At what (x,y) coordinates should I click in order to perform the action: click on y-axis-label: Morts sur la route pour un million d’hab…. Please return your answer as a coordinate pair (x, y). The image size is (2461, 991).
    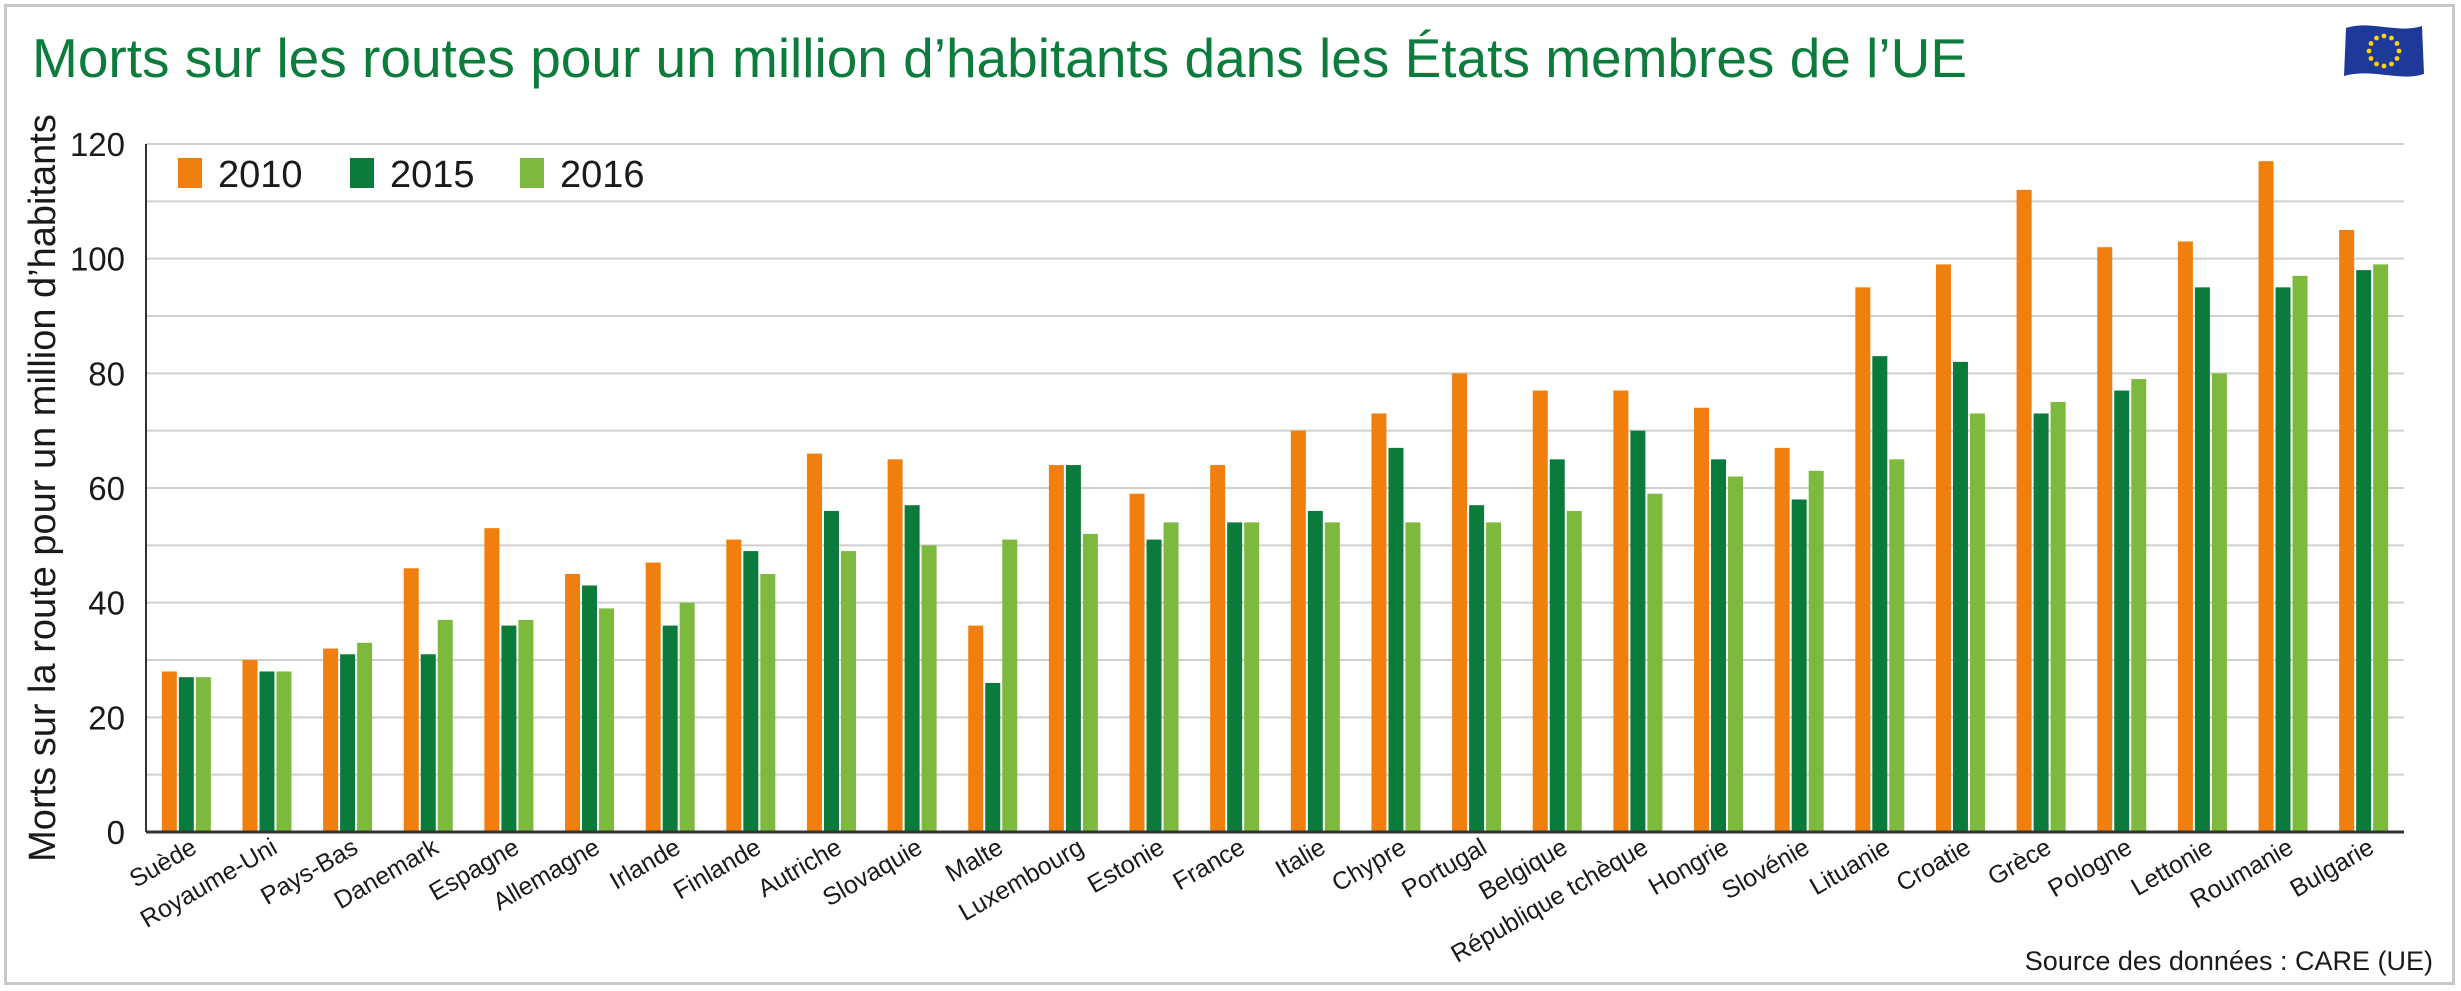
    Looking at the image, I should click on (43, 488).